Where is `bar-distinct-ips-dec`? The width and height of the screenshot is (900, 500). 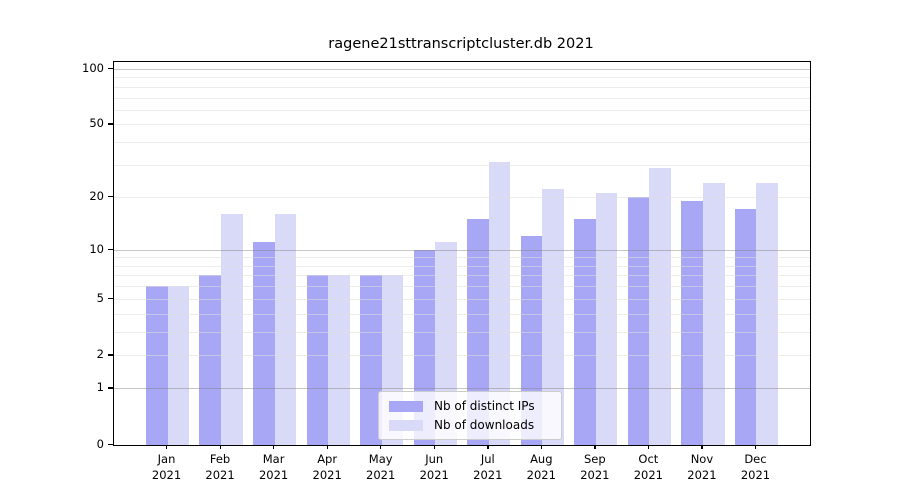
bar-distinct-ips-dec is located at coordinates (745, 327).